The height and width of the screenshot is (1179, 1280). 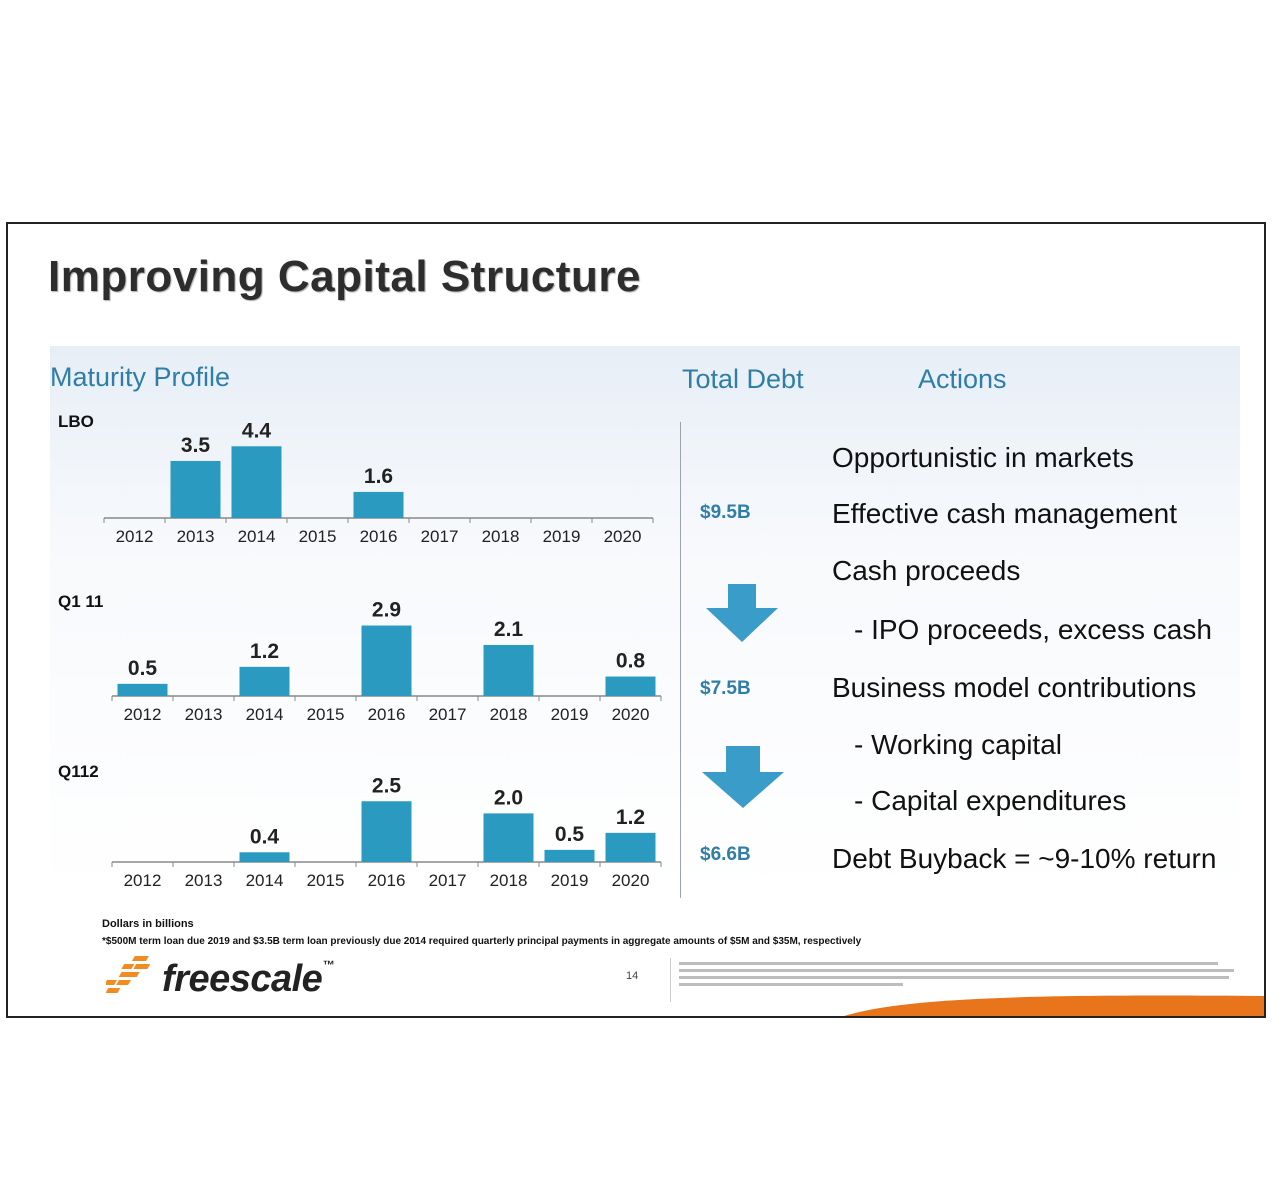 I want to click on divider-line, so click(x=680, y=660).